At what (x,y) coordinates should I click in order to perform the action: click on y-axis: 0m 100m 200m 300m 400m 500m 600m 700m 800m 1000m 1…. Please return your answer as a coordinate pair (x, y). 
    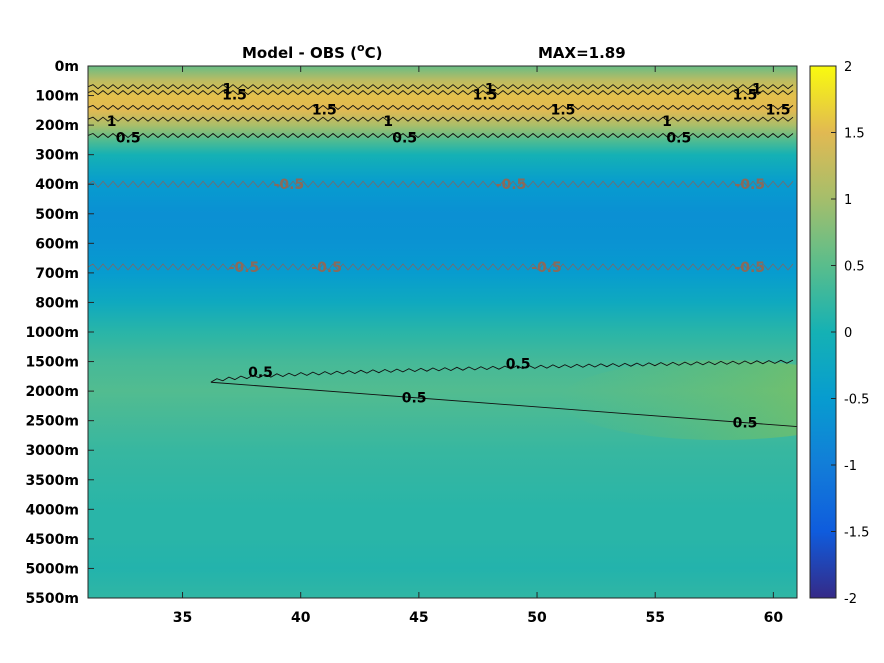
    Looking at the image, I should click on (59, 333).